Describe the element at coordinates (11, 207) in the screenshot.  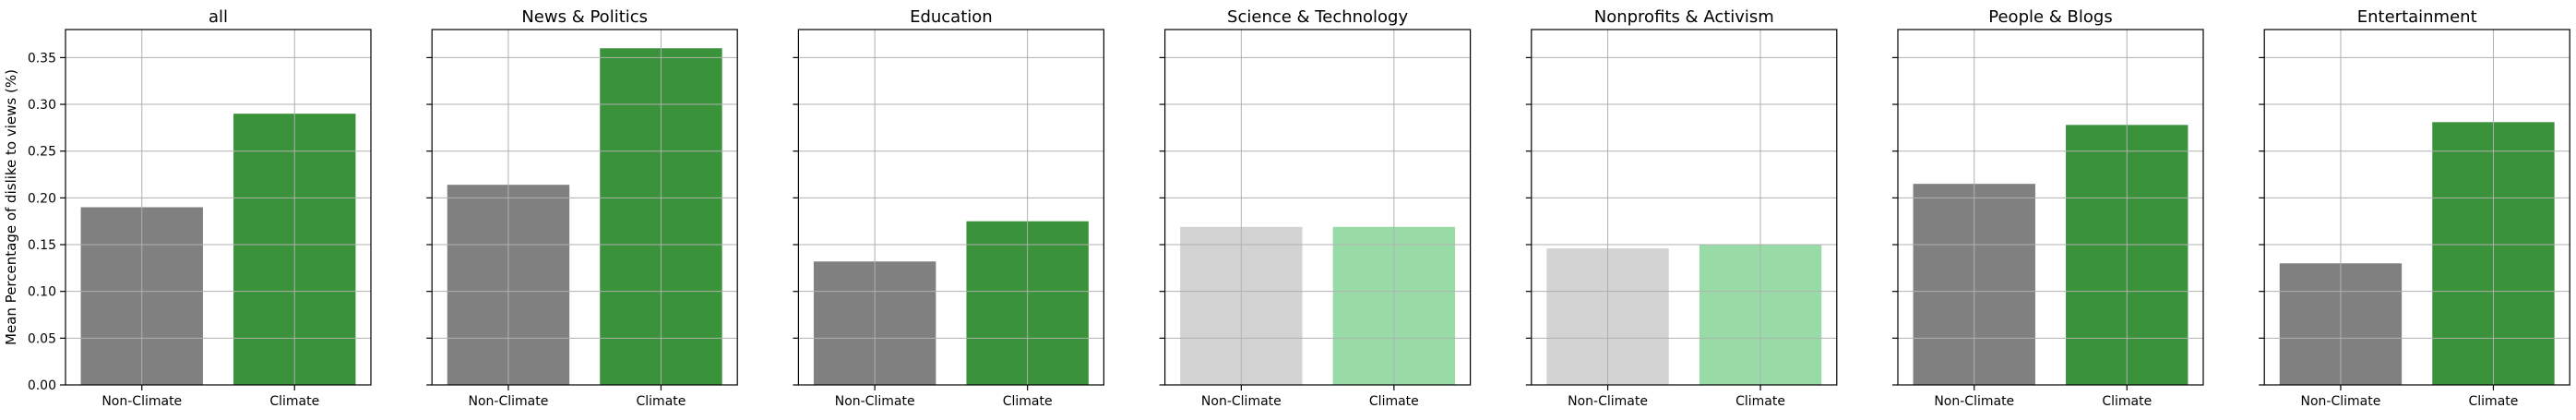
I see `y-axis-label: Mean Percentage of dislike to views (%)` at that location.